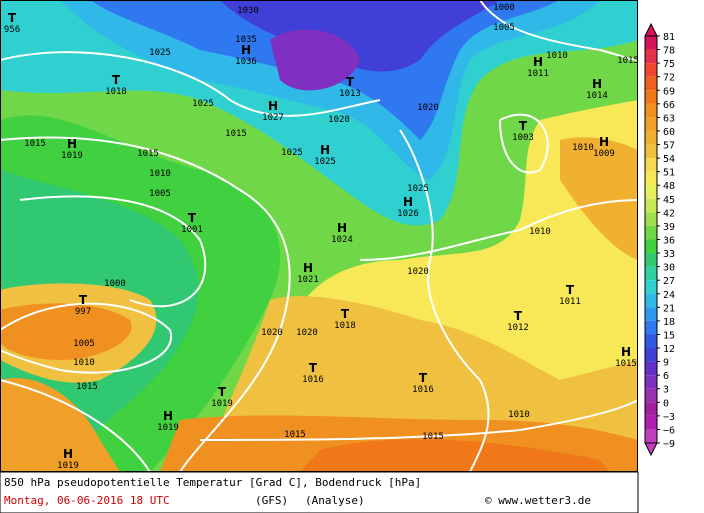 Image resolution: width=704 pixels, height=513 pixels. Describe the element at coordinates (669, 159) in the screenshot. I see `legend-label: 54` at that location.